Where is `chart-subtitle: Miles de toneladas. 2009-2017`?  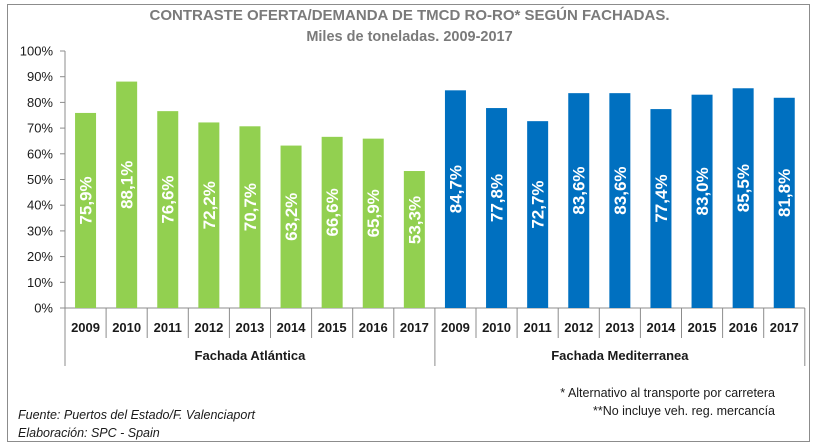
chart-subtitle: Miles de toneladas. 2009-2017 is located at coordinates (409, 37).